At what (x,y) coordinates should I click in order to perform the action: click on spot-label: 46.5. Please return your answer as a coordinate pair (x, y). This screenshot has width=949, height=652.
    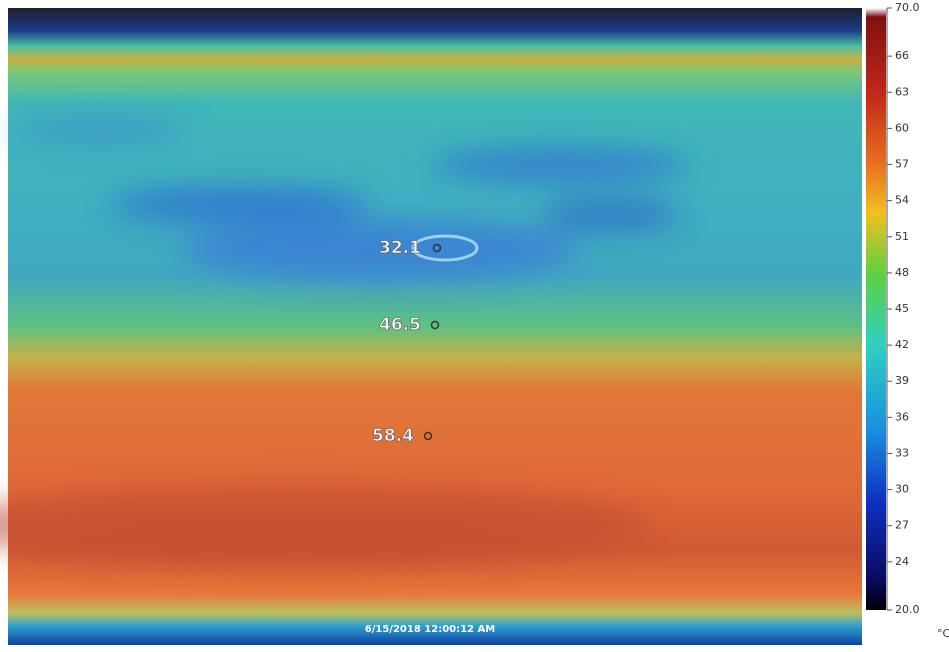
    Looking at the image, I should click on (400, 325).